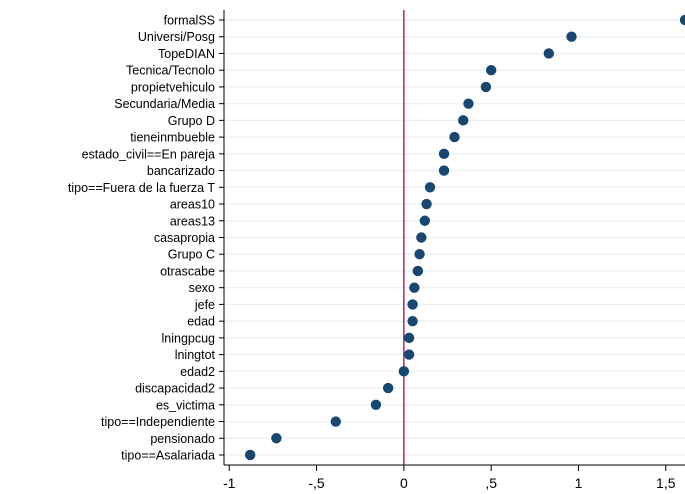  I want to click on category-label: es_victima, so click(185, 405).